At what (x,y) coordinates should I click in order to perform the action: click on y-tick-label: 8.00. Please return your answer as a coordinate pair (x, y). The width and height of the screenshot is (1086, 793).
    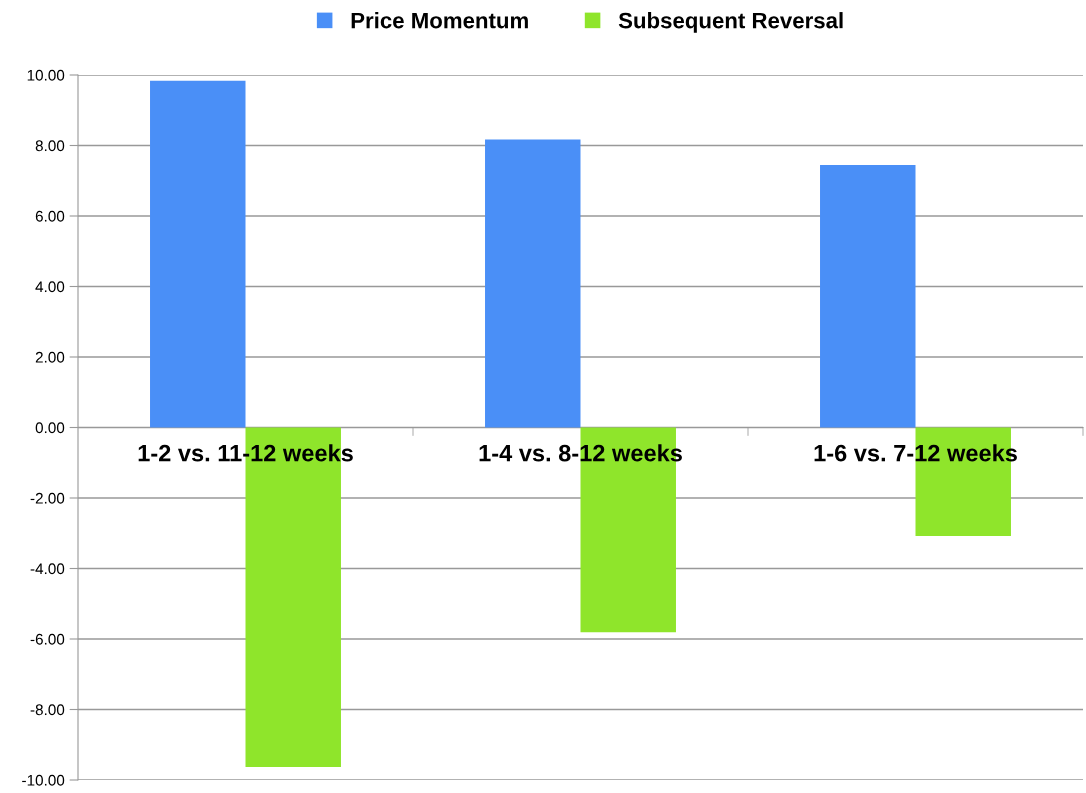
    Looking at the image, I should click on (50, 146).